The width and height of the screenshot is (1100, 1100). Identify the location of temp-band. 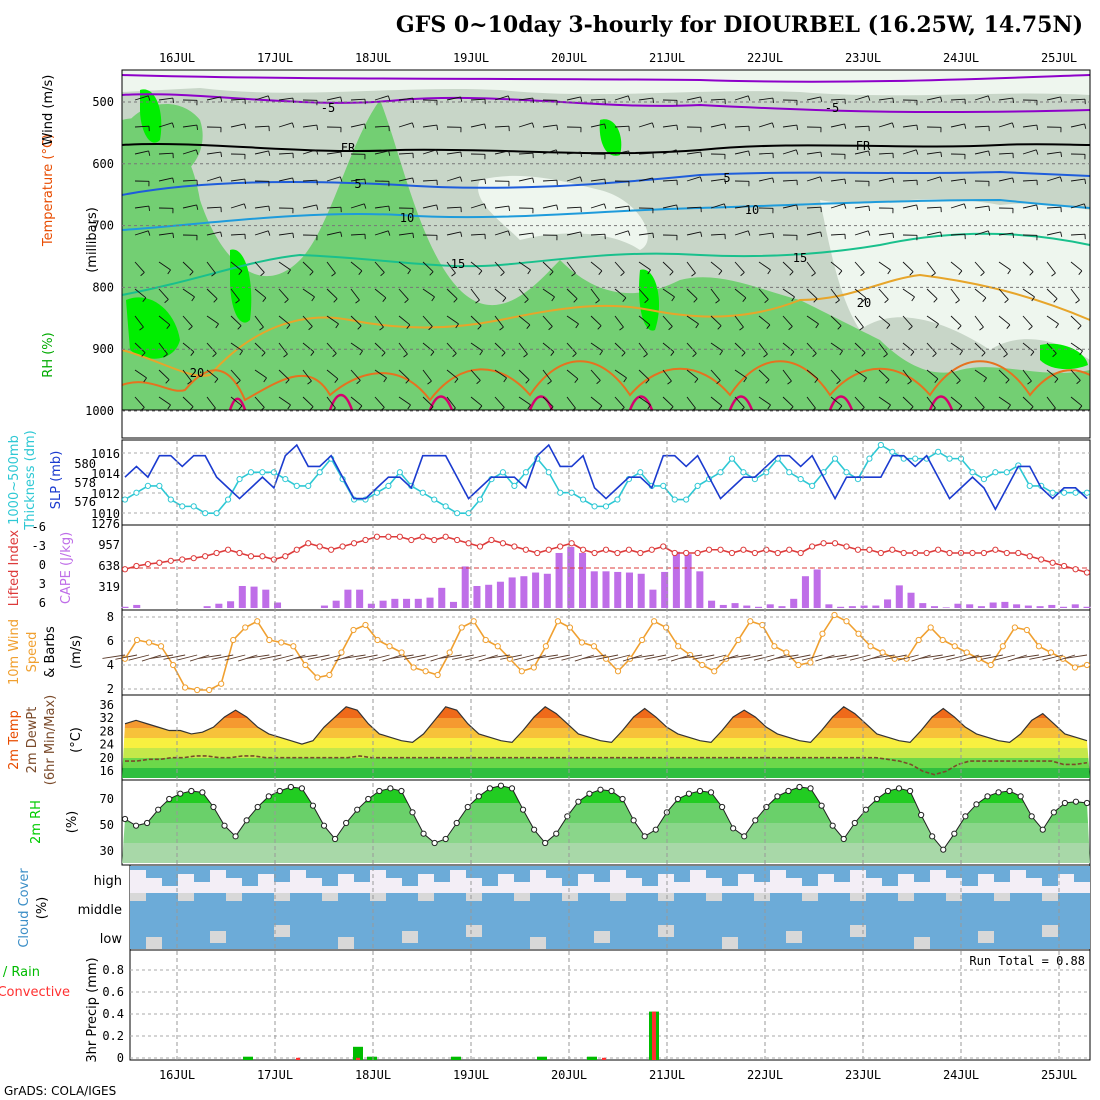
(606, 763).